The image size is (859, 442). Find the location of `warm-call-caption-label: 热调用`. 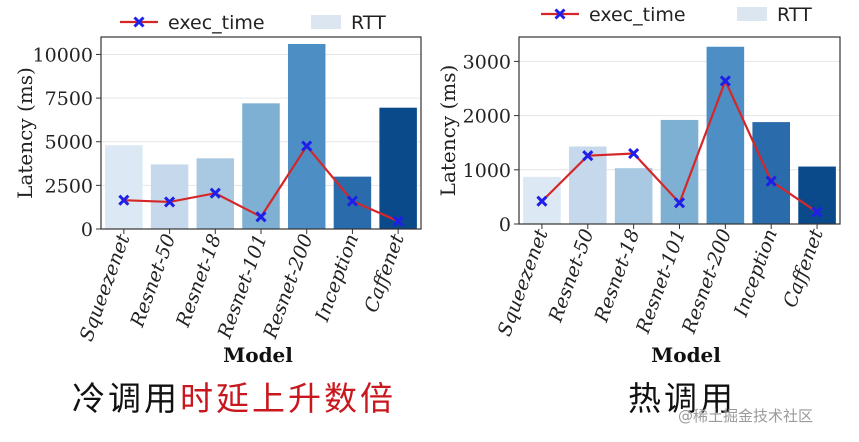

warm-call-caption-label: 热调用 is located at coordinates (682, 398).